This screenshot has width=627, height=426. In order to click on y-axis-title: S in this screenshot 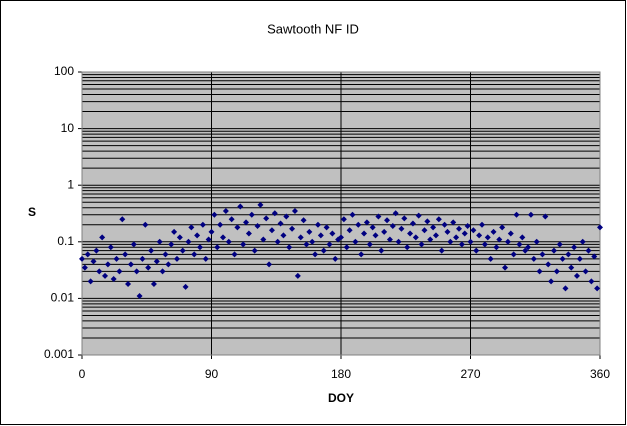, I will do `click(32, 212)`.